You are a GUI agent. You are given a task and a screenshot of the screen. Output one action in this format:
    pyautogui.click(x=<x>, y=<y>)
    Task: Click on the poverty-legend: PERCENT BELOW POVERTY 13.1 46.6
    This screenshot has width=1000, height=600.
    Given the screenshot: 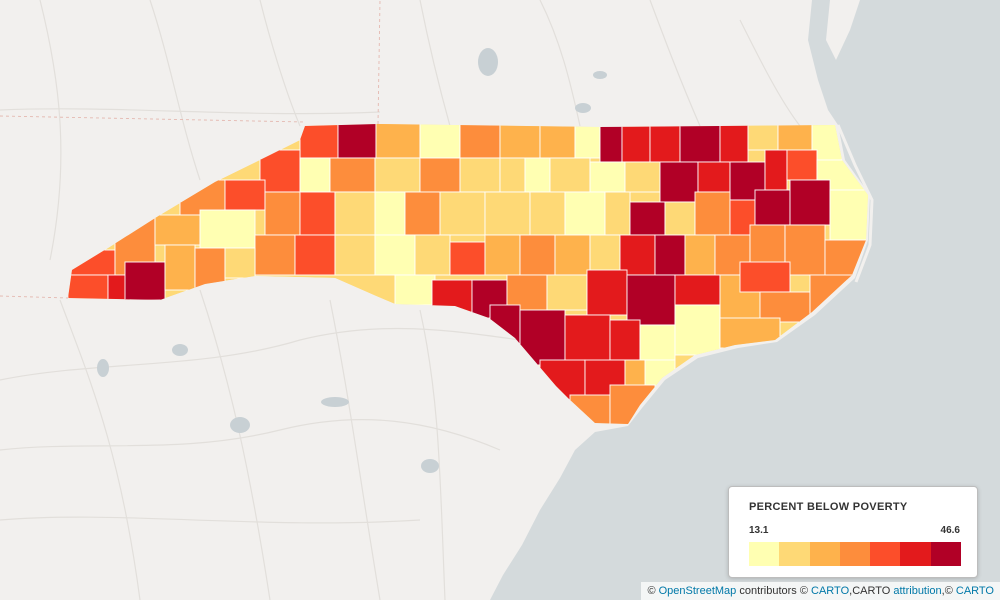 What is the action you would take?
    pyautogui.click(x=853, y=532)
    